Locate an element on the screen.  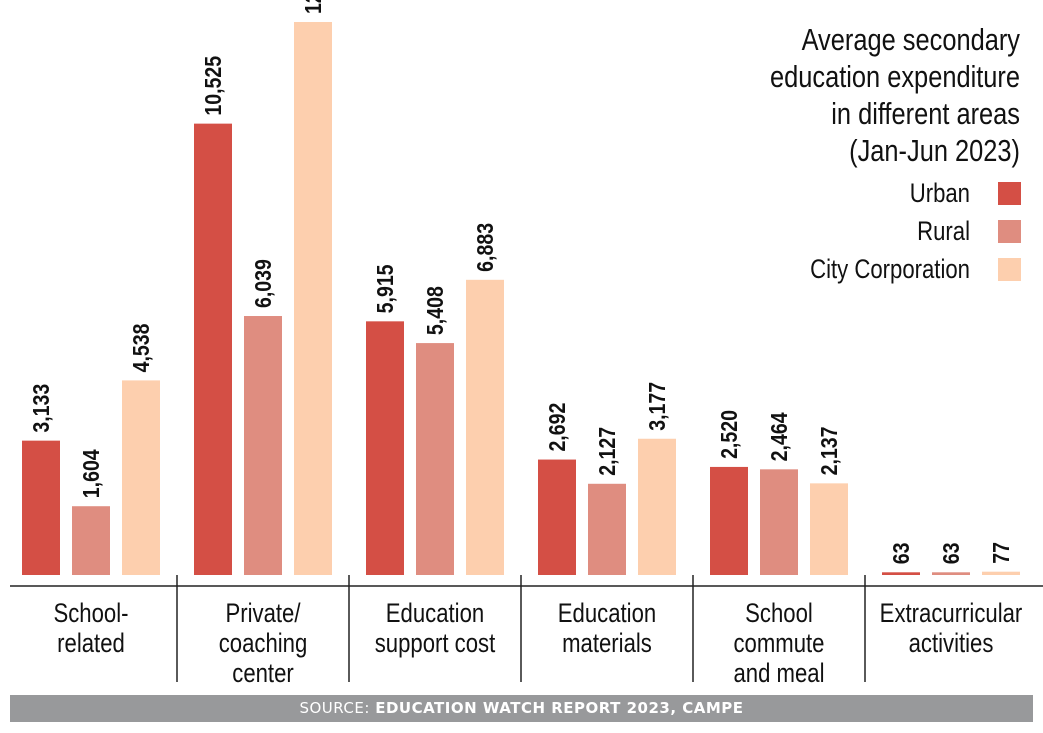
chart-title: in different areas is located at coordinates (925, 114).